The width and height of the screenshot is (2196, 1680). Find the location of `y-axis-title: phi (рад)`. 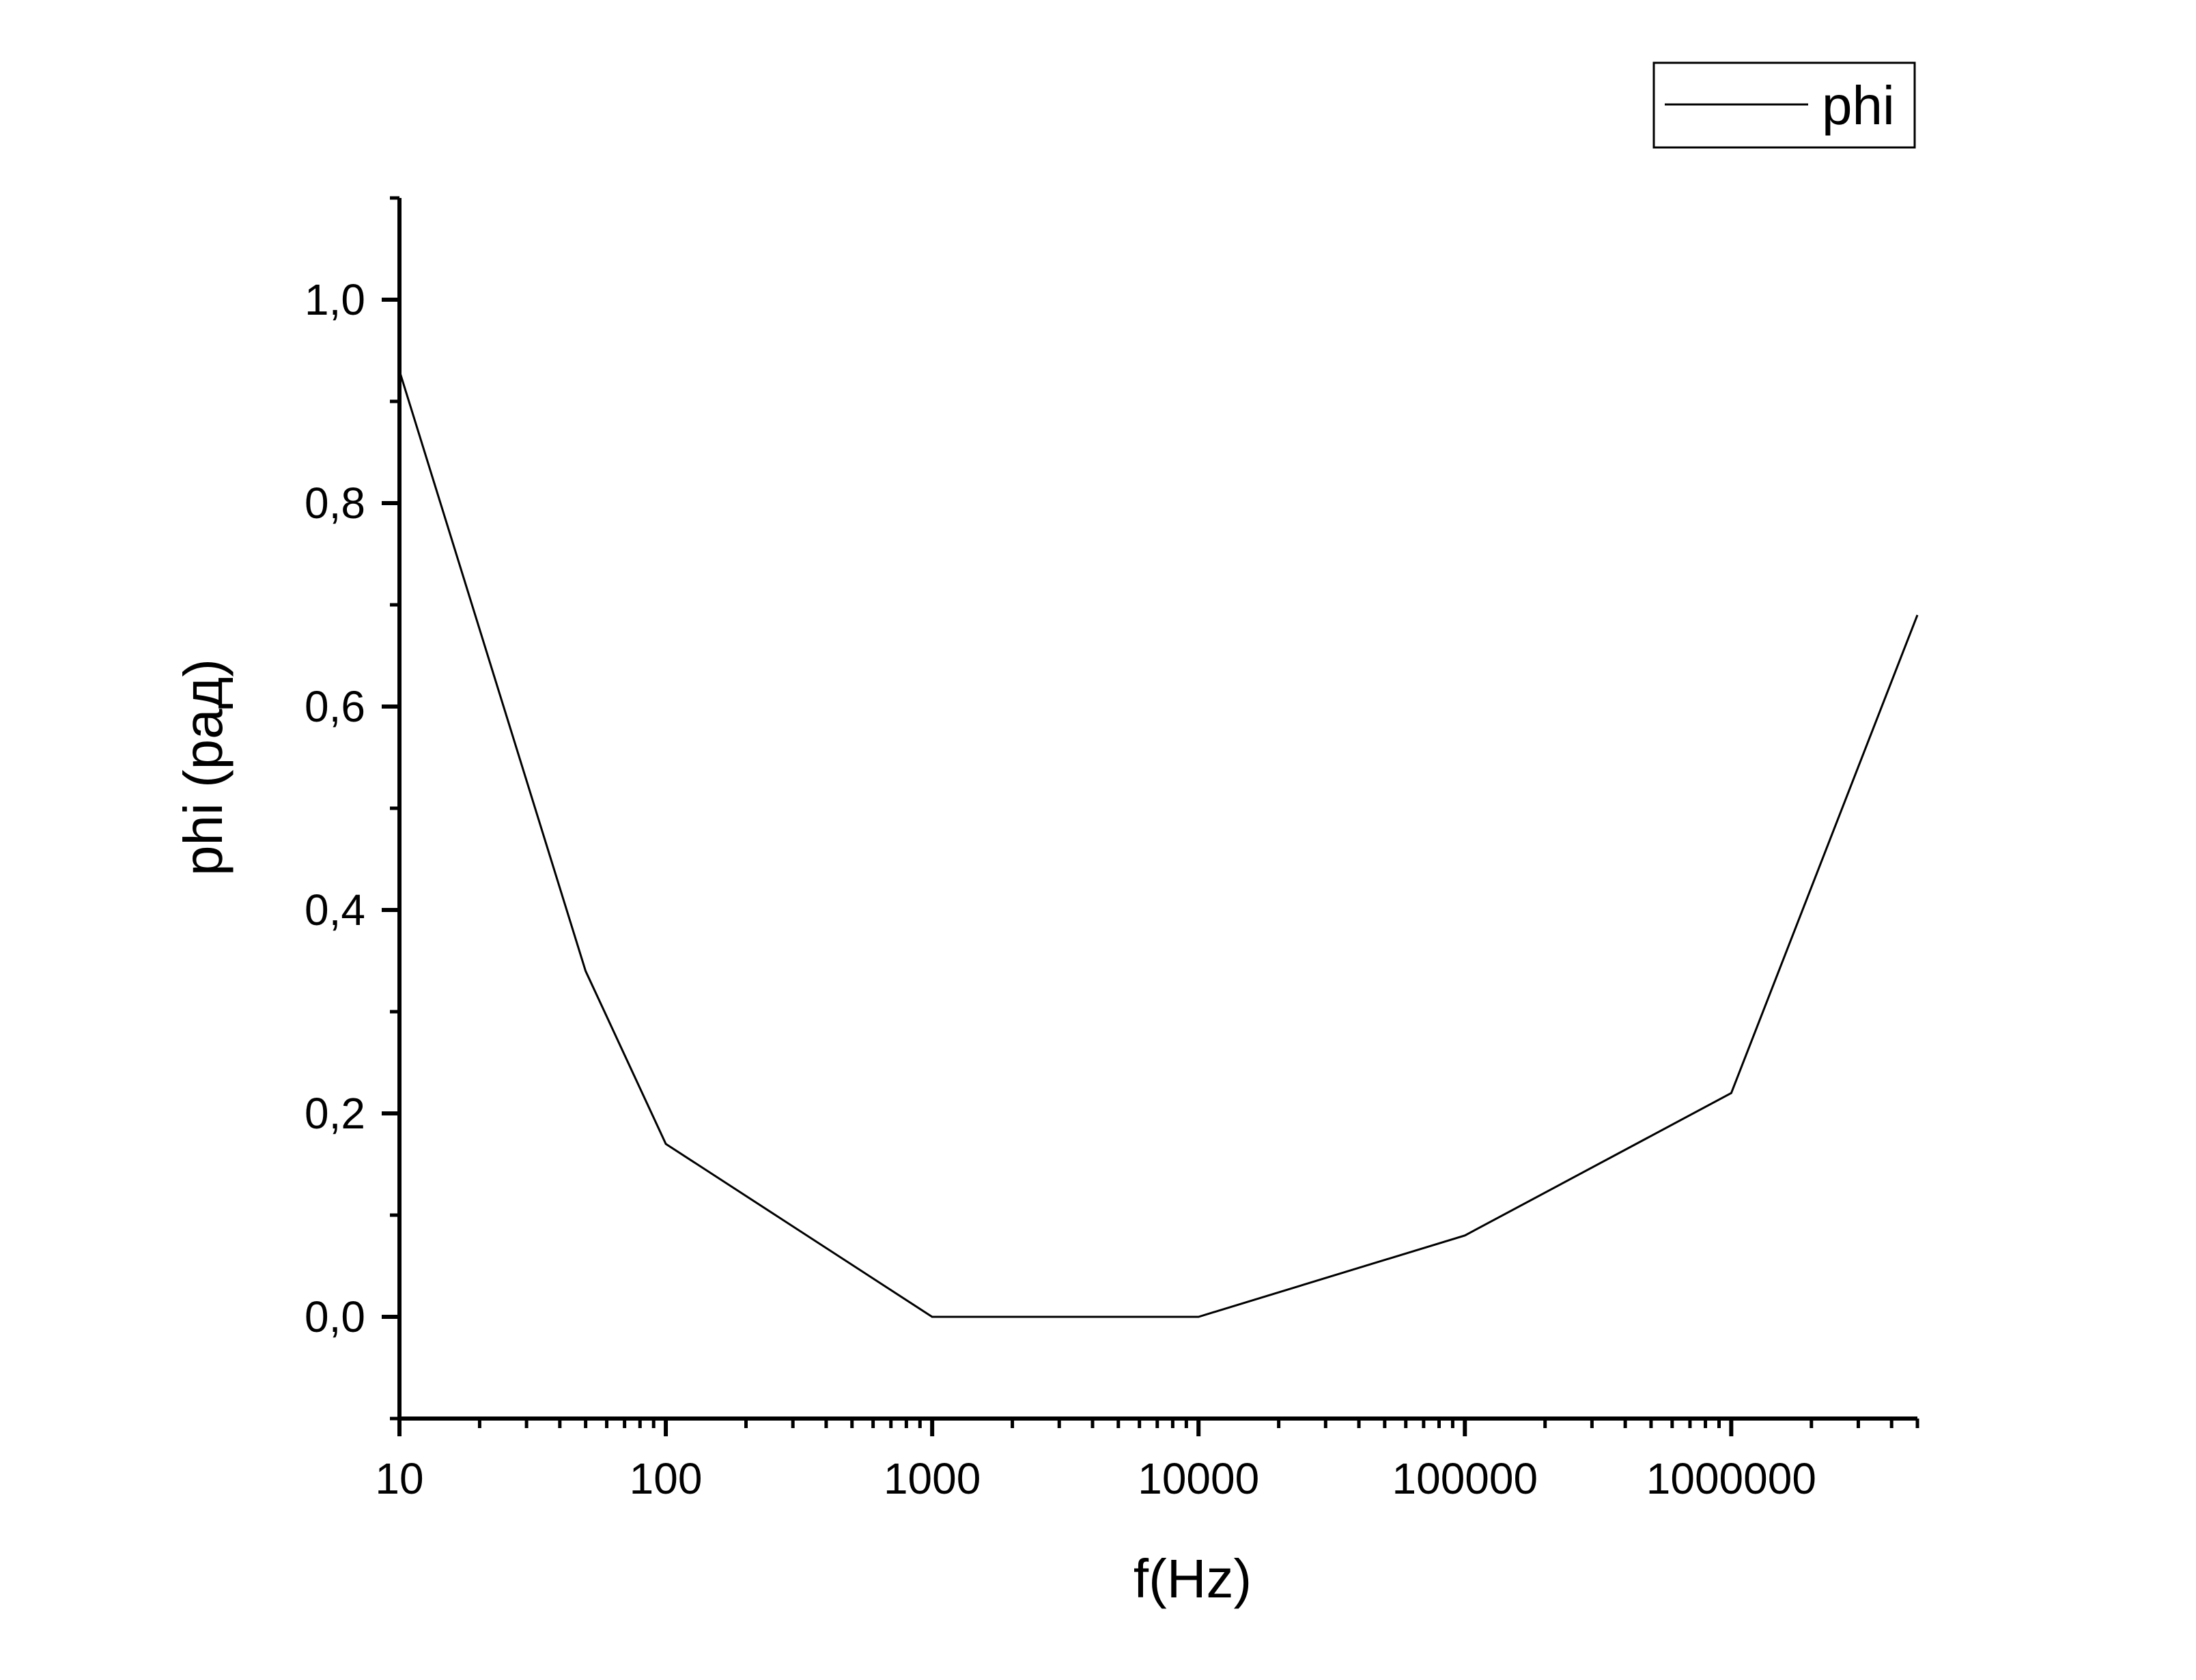

y-axis-title: phi (рад) is located at coordinates (204, 767).